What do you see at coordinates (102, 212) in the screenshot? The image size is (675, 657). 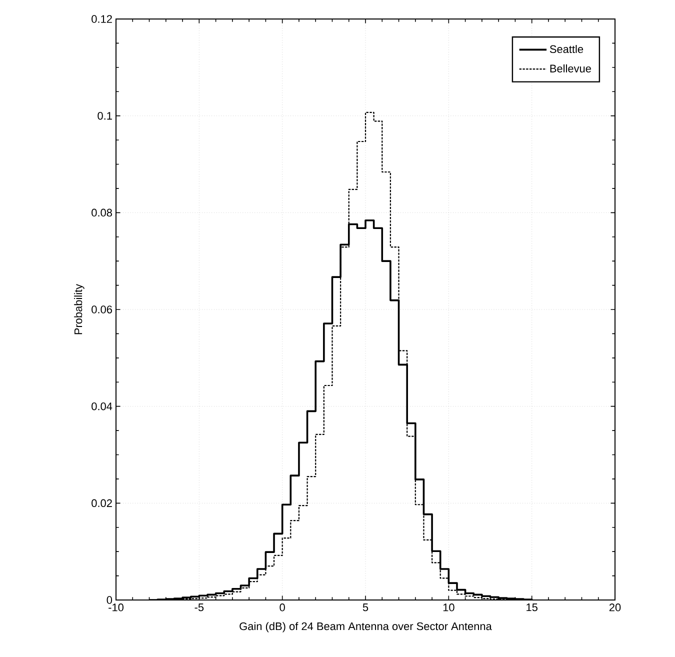 I see `y-tick-label: 0.08` at bounding box center [102, 212].